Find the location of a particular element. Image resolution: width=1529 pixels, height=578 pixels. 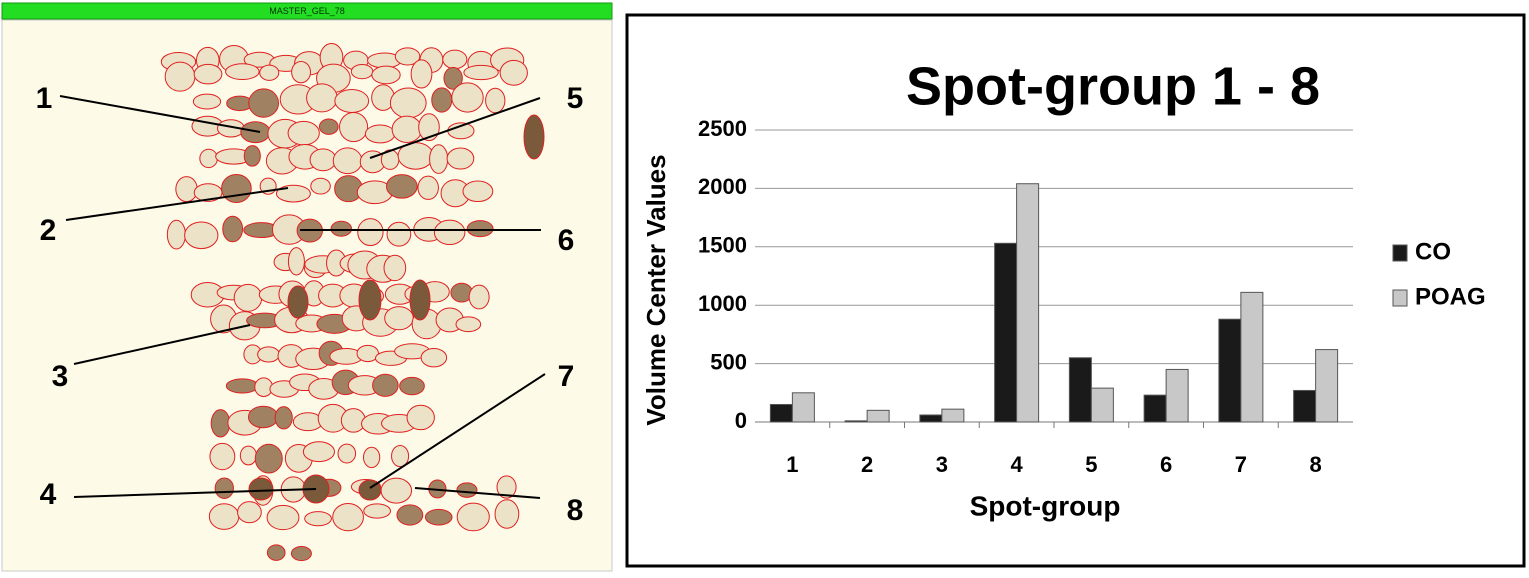

spot-label: 6 is located at coordinates (566, 240).